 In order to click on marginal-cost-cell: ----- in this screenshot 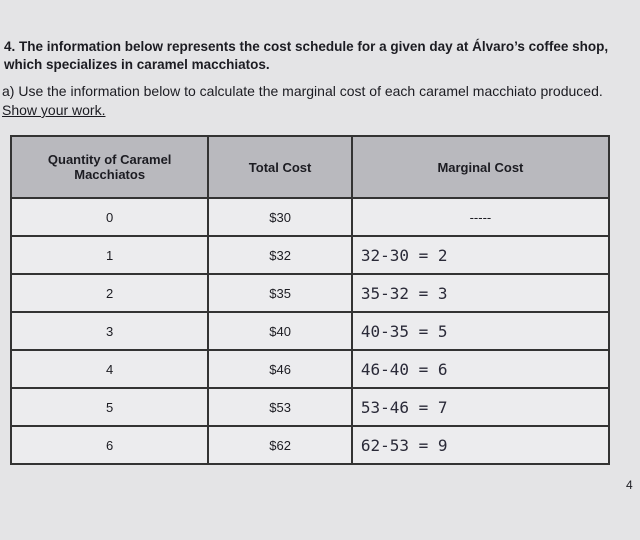, I will do `click(480, 217)`.